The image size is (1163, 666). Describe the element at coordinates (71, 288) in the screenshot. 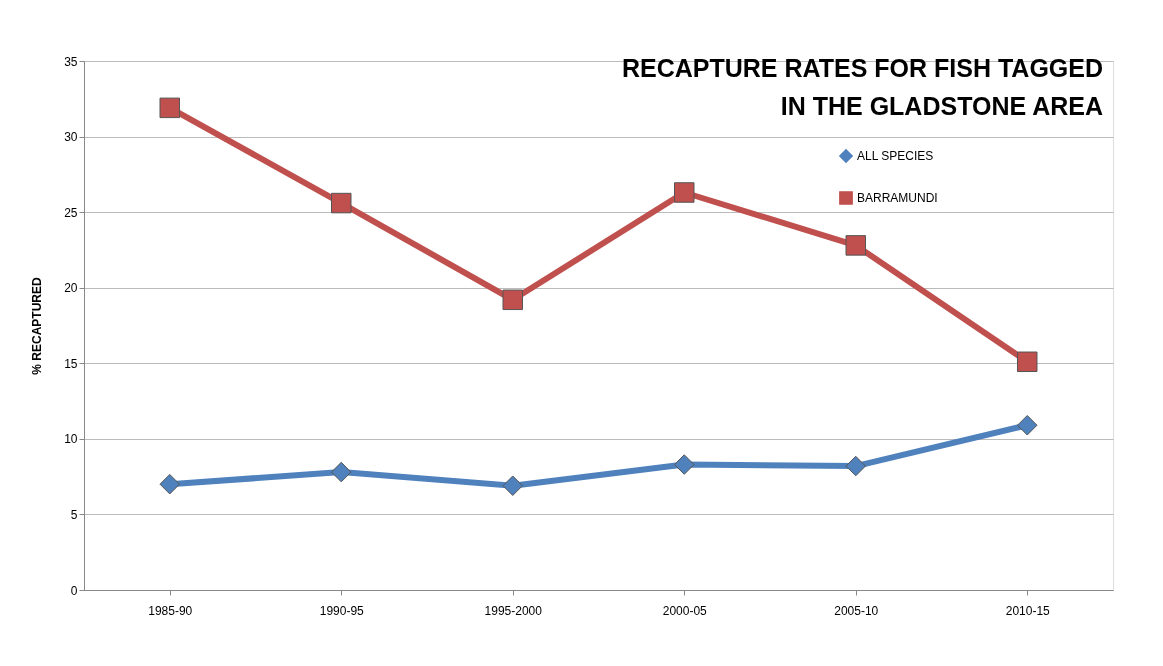

I see `y-tick-label: 20` at that location.